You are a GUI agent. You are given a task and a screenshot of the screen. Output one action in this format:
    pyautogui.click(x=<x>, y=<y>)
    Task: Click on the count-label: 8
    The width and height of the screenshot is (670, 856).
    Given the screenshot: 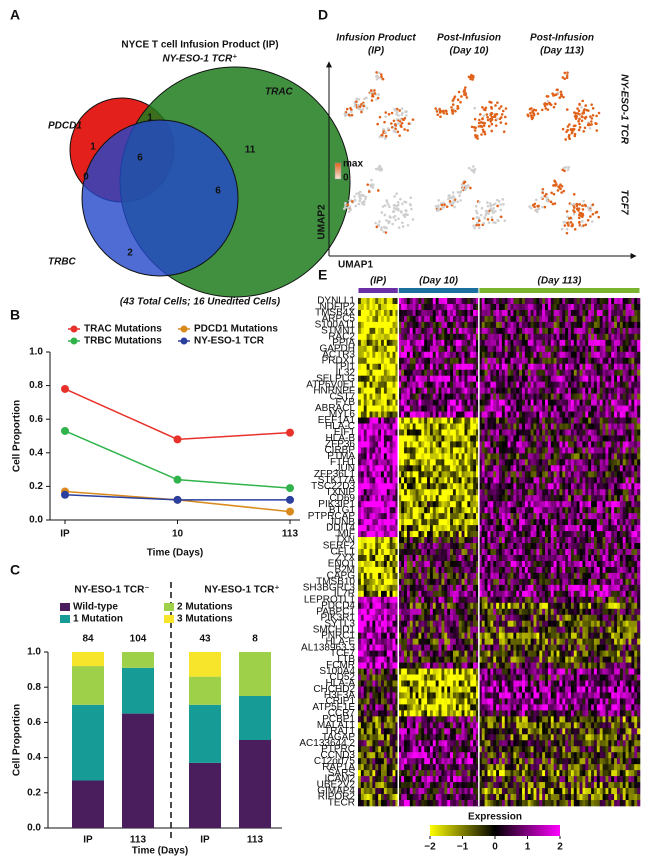 What is the action you would take?
    pyautogui.click(x=255, y=639)
    